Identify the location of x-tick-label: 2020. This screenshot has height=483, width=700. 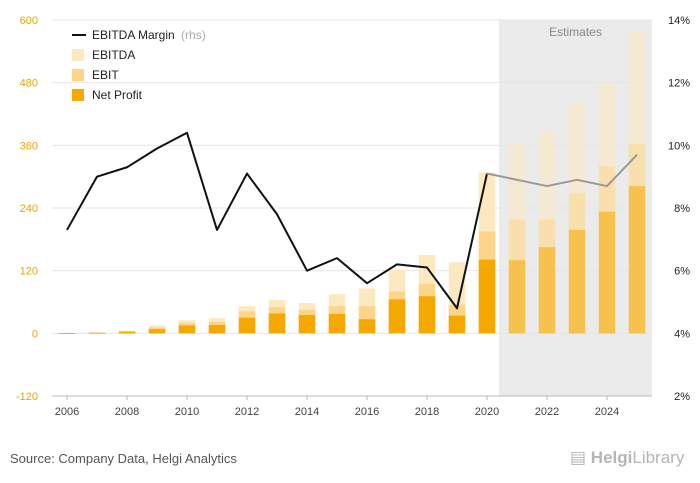
(487, 412).